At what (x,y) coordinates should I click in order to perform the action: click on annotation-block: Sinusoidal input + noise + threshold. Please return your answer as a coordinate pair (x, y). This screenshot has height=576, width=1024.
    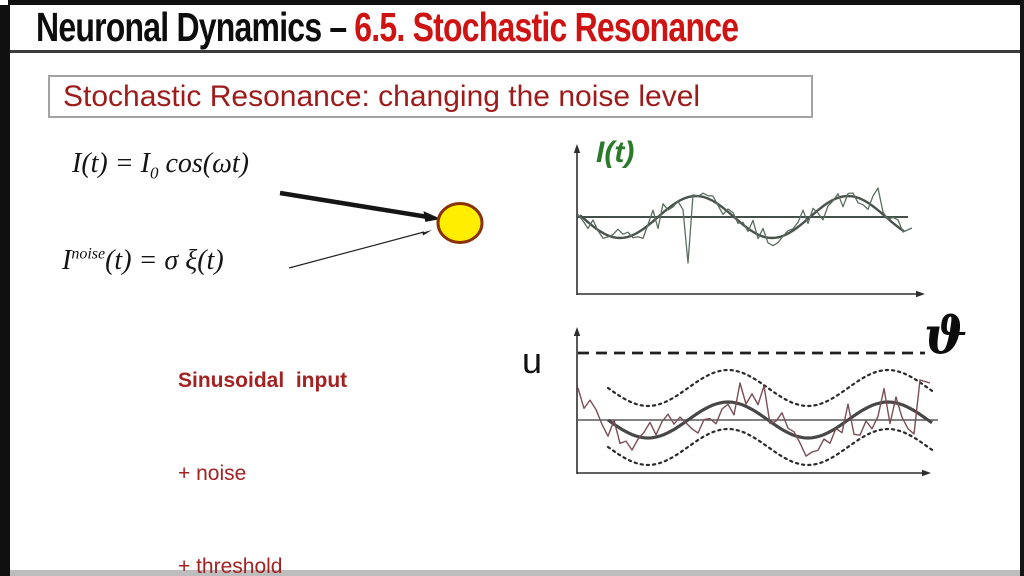
    Looking at the image, I should click on (262, 439).